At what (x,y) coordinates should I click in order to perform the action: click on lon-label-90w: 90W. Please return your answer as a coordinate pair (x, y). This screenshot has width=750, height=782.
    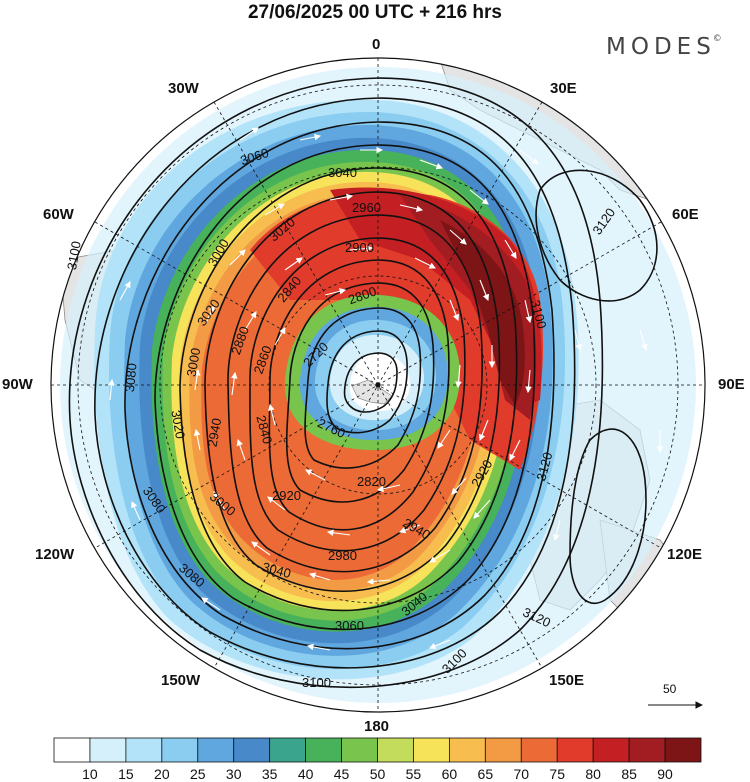
    Looking at the image, I should click on (17, 384).